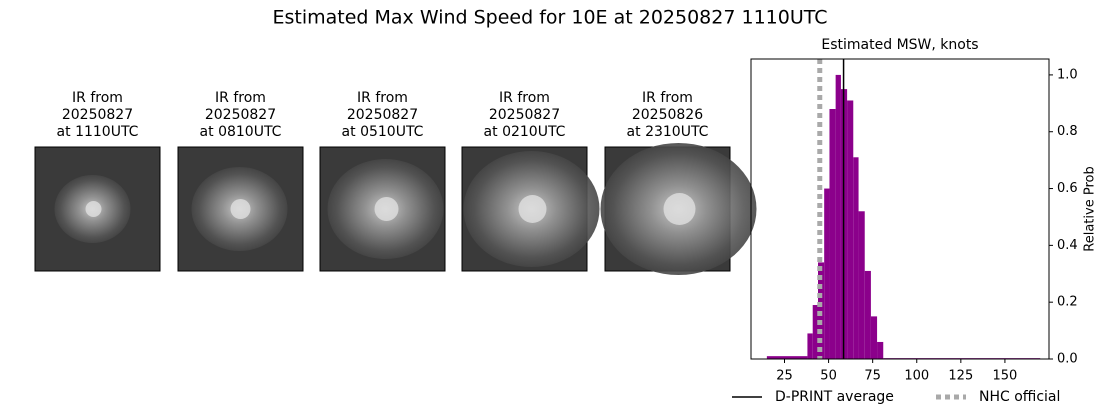 The width and height of the screenshot is (1100, 409). I want to click on panel-label: at 0810UTC, so click(241, 132).